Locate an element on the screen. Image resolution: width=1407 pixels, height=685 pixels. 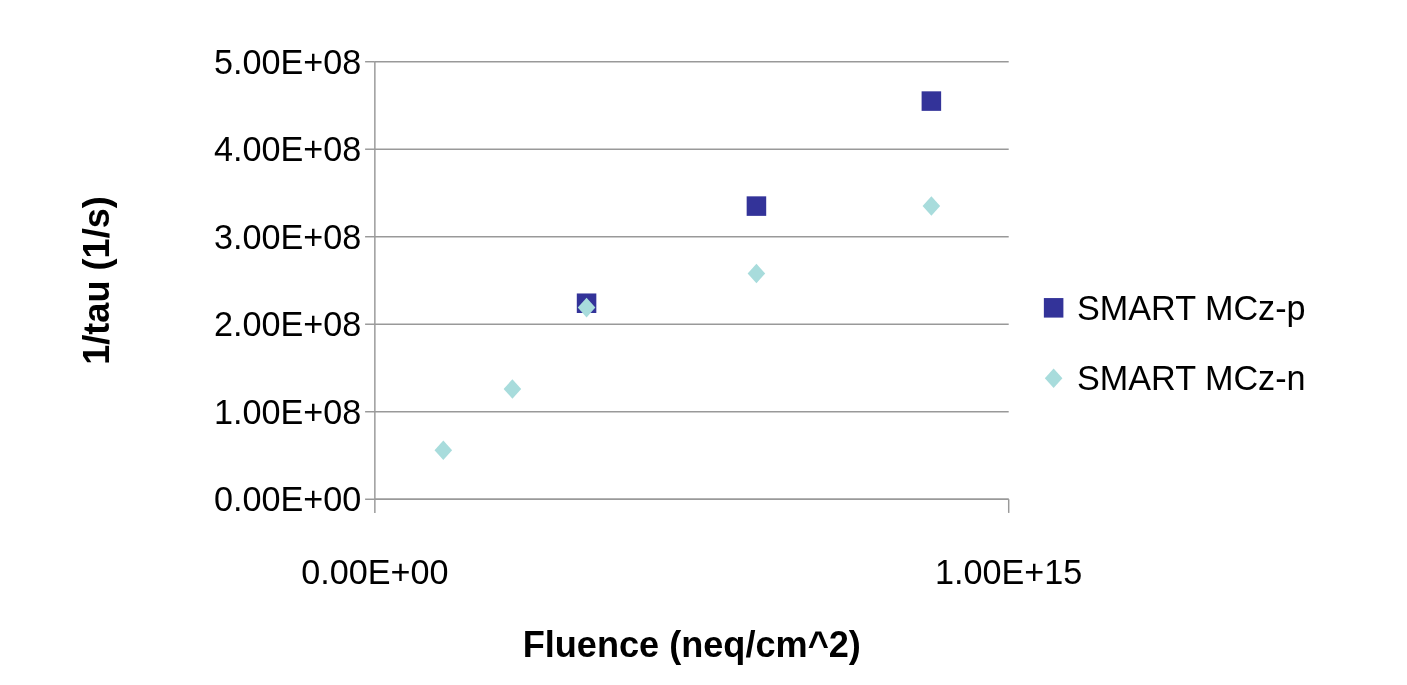
legend-label: SMART MCz-p is located at coordinates (1191, 307).